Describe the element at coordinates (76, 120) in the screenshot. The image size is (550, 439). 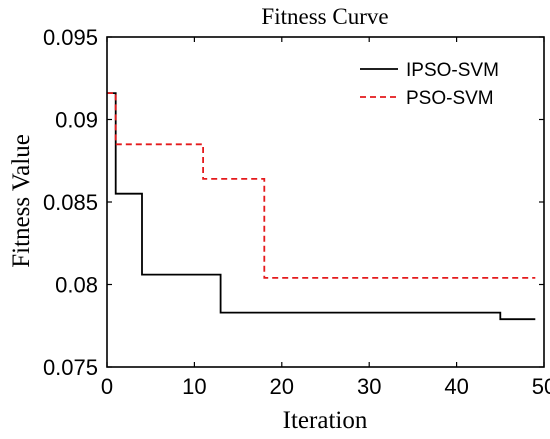
I see `y-tick-label: 0.09` at that location.